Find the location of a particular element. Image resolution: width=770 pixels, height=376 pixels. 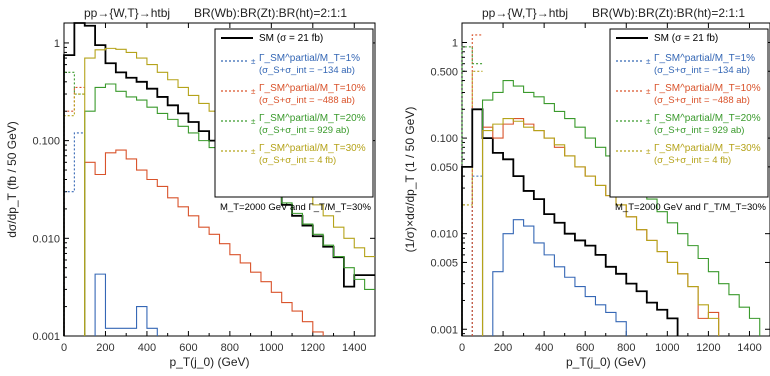

y-tick-label: 0.500 is located at coordinates (444, 72).